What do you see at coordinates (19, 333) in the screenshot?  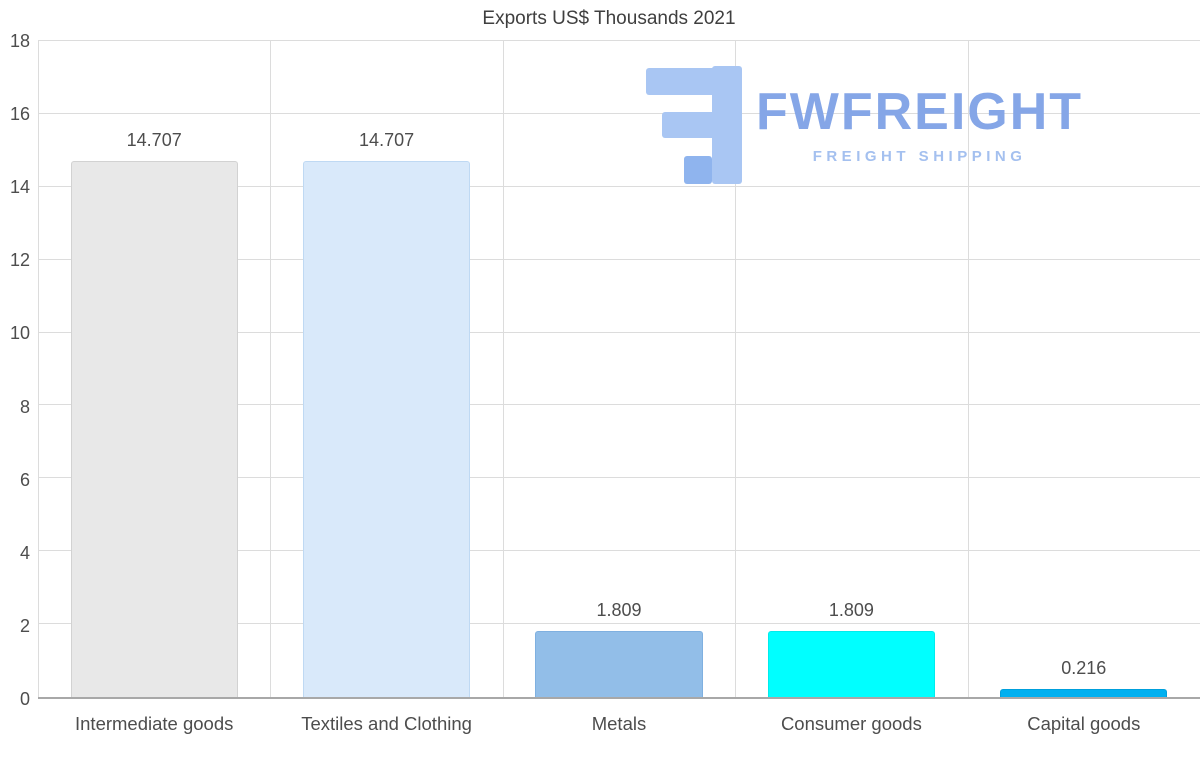 I see `y-tick-label: 10` at bounding box center [19, 333].